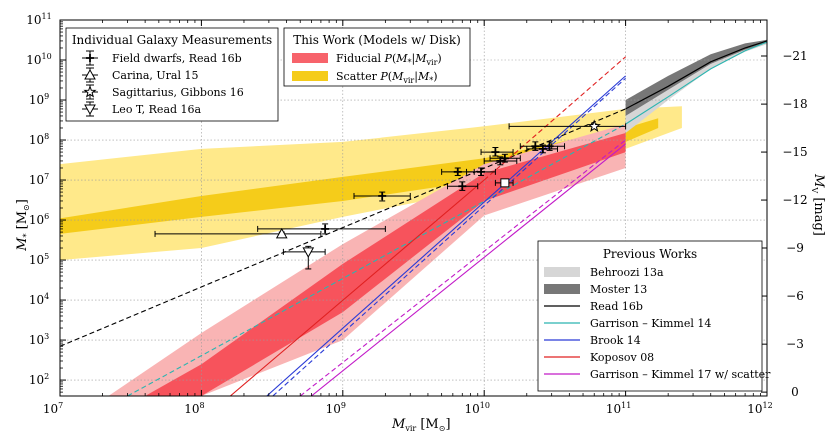 The height and width of the screenshot is (447, 830). What do you see at coordinates (39, 339) in the screenshot?
I see `y-tick-label: 103` at bounding box center [39, 339].